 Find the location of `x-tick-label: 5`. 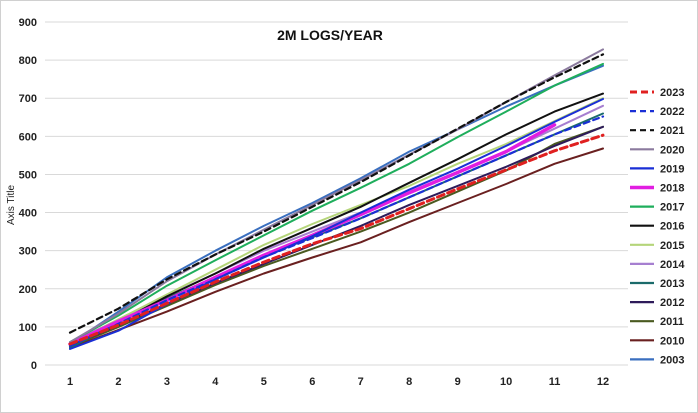

x-tick-label: 5 is located at coordinates (264, 382).